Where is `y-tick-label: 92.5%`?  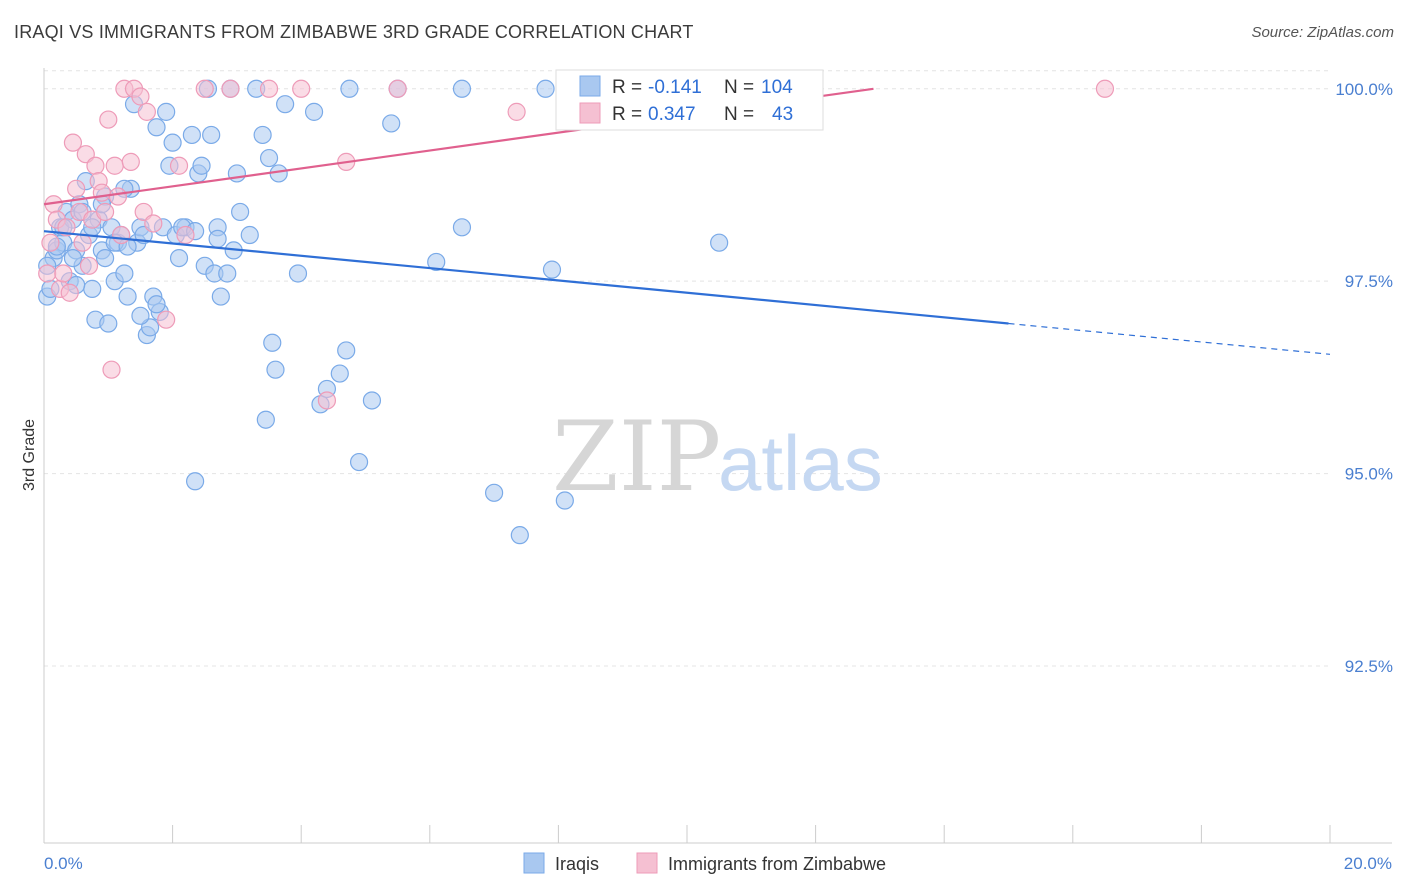 y-tick-label: 92.5% is located at coordinates (1369, 666).